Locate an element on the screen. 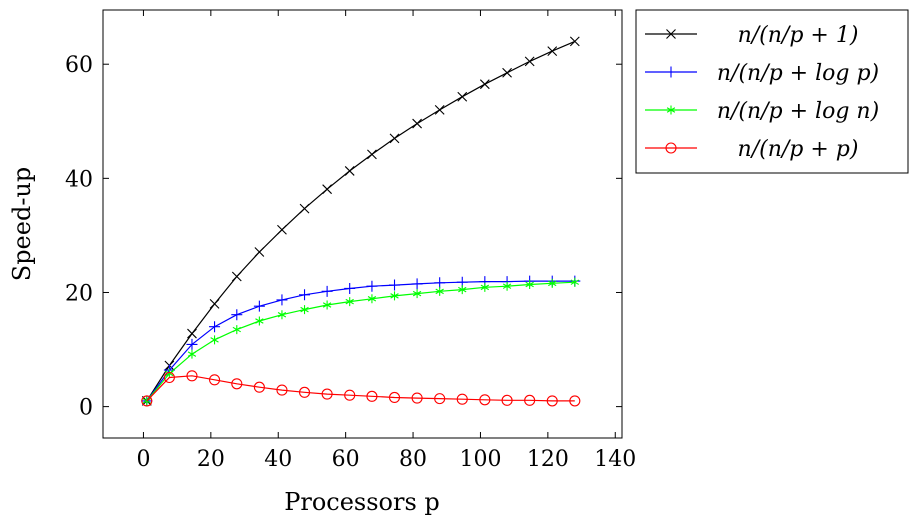  x-tick-label: 80 is located at coordinates (413, 459).